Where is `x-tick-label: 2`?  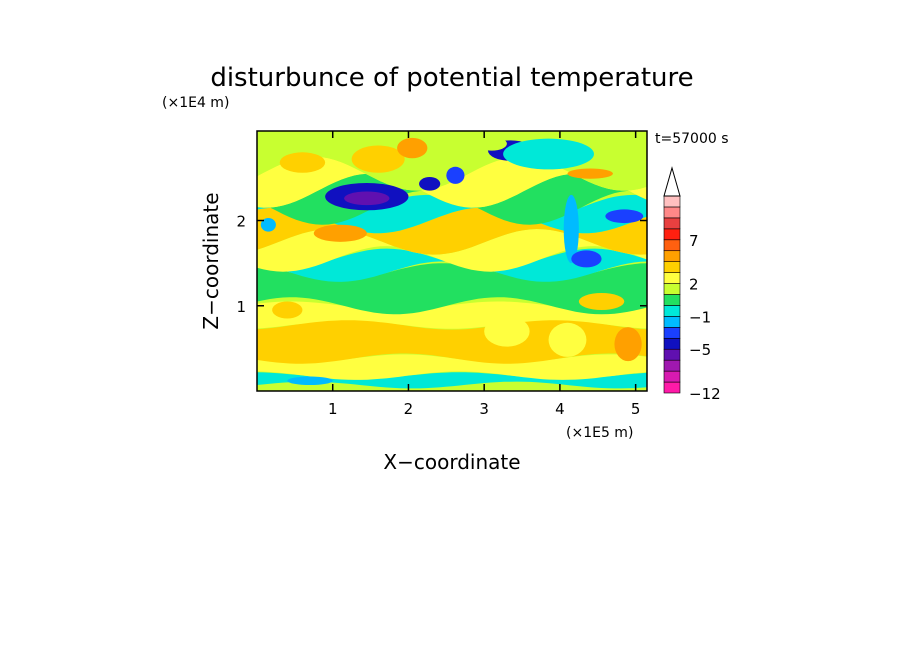
x-tick-label: 2 is located at coordinates (409, 409).